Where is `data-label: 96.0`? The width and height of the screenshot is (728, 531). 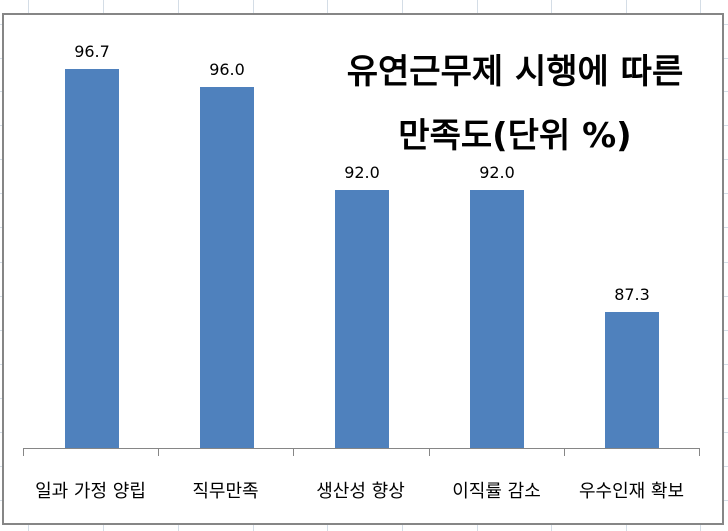 data-label: 96.0 is located at coordinates (227, 69).